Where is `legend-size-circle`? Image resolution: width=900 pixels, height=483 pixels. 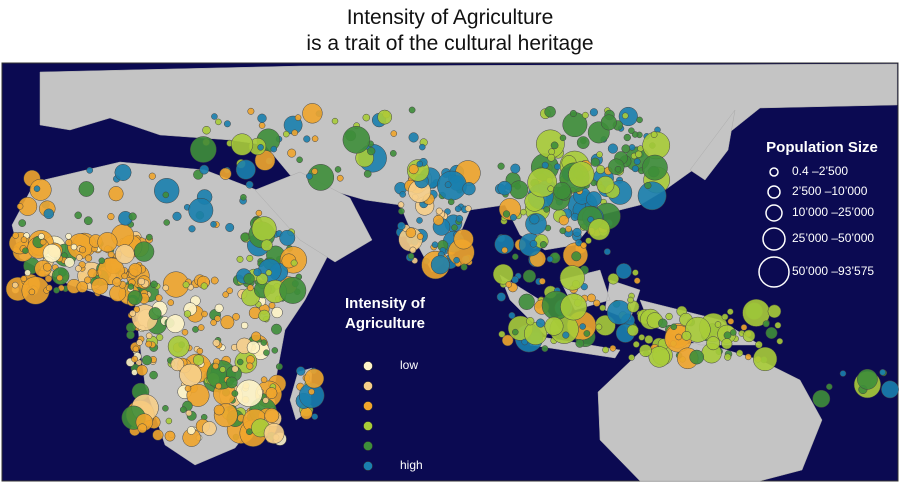 legend-size-circle is located at coordinates (774, 272).